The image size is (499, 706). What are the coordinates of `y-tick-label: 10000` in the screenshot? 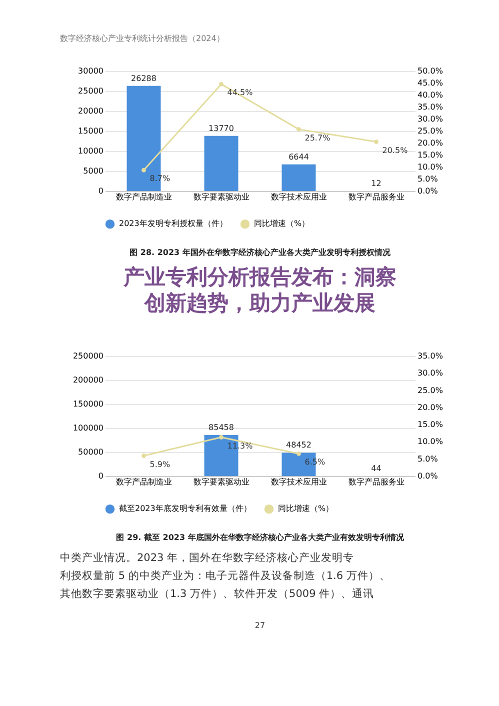 It's located at (91, 151).